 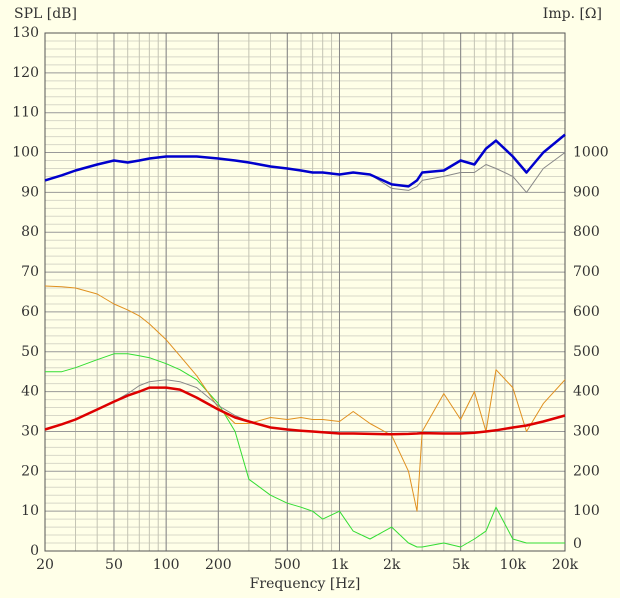 What do you see at coordinates (591, 153) in the screenshot?
I see `y2-tick-label: 1000` at bounding box center [591, 153].